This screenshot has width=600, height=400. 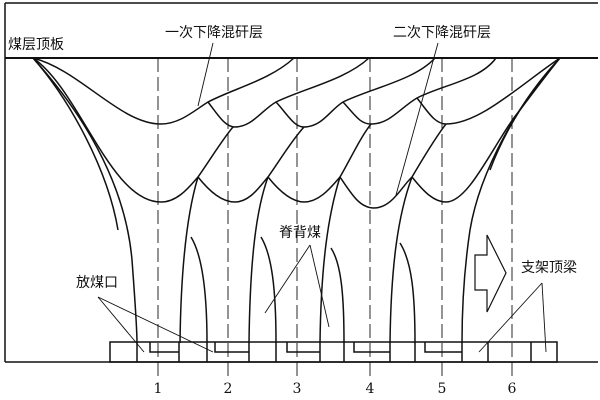 I want to click on support-number-4: 4, so click(x=370, y=389).